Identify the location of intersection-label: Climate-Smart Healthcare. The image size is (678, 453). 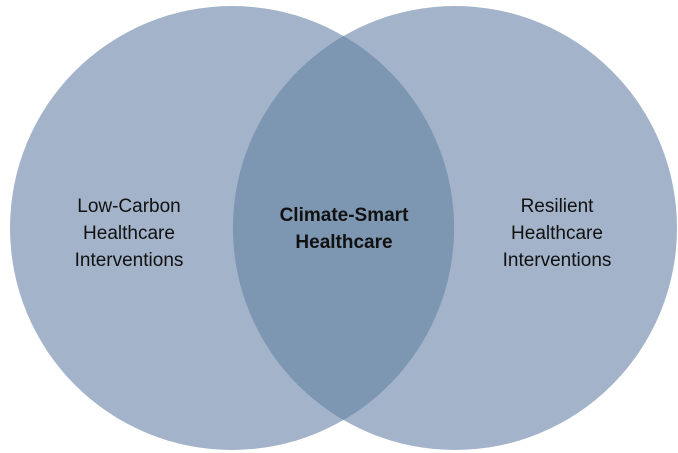
(344, 229).